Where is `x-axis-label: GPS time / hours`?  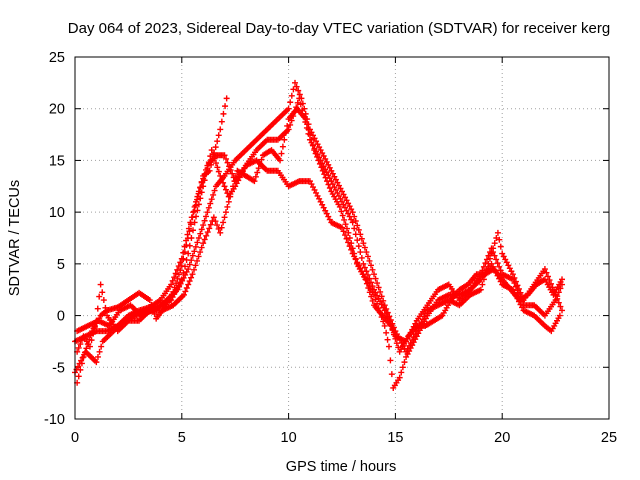
x-axis-label: GPS time / hours is located at coordinates (341, 467).